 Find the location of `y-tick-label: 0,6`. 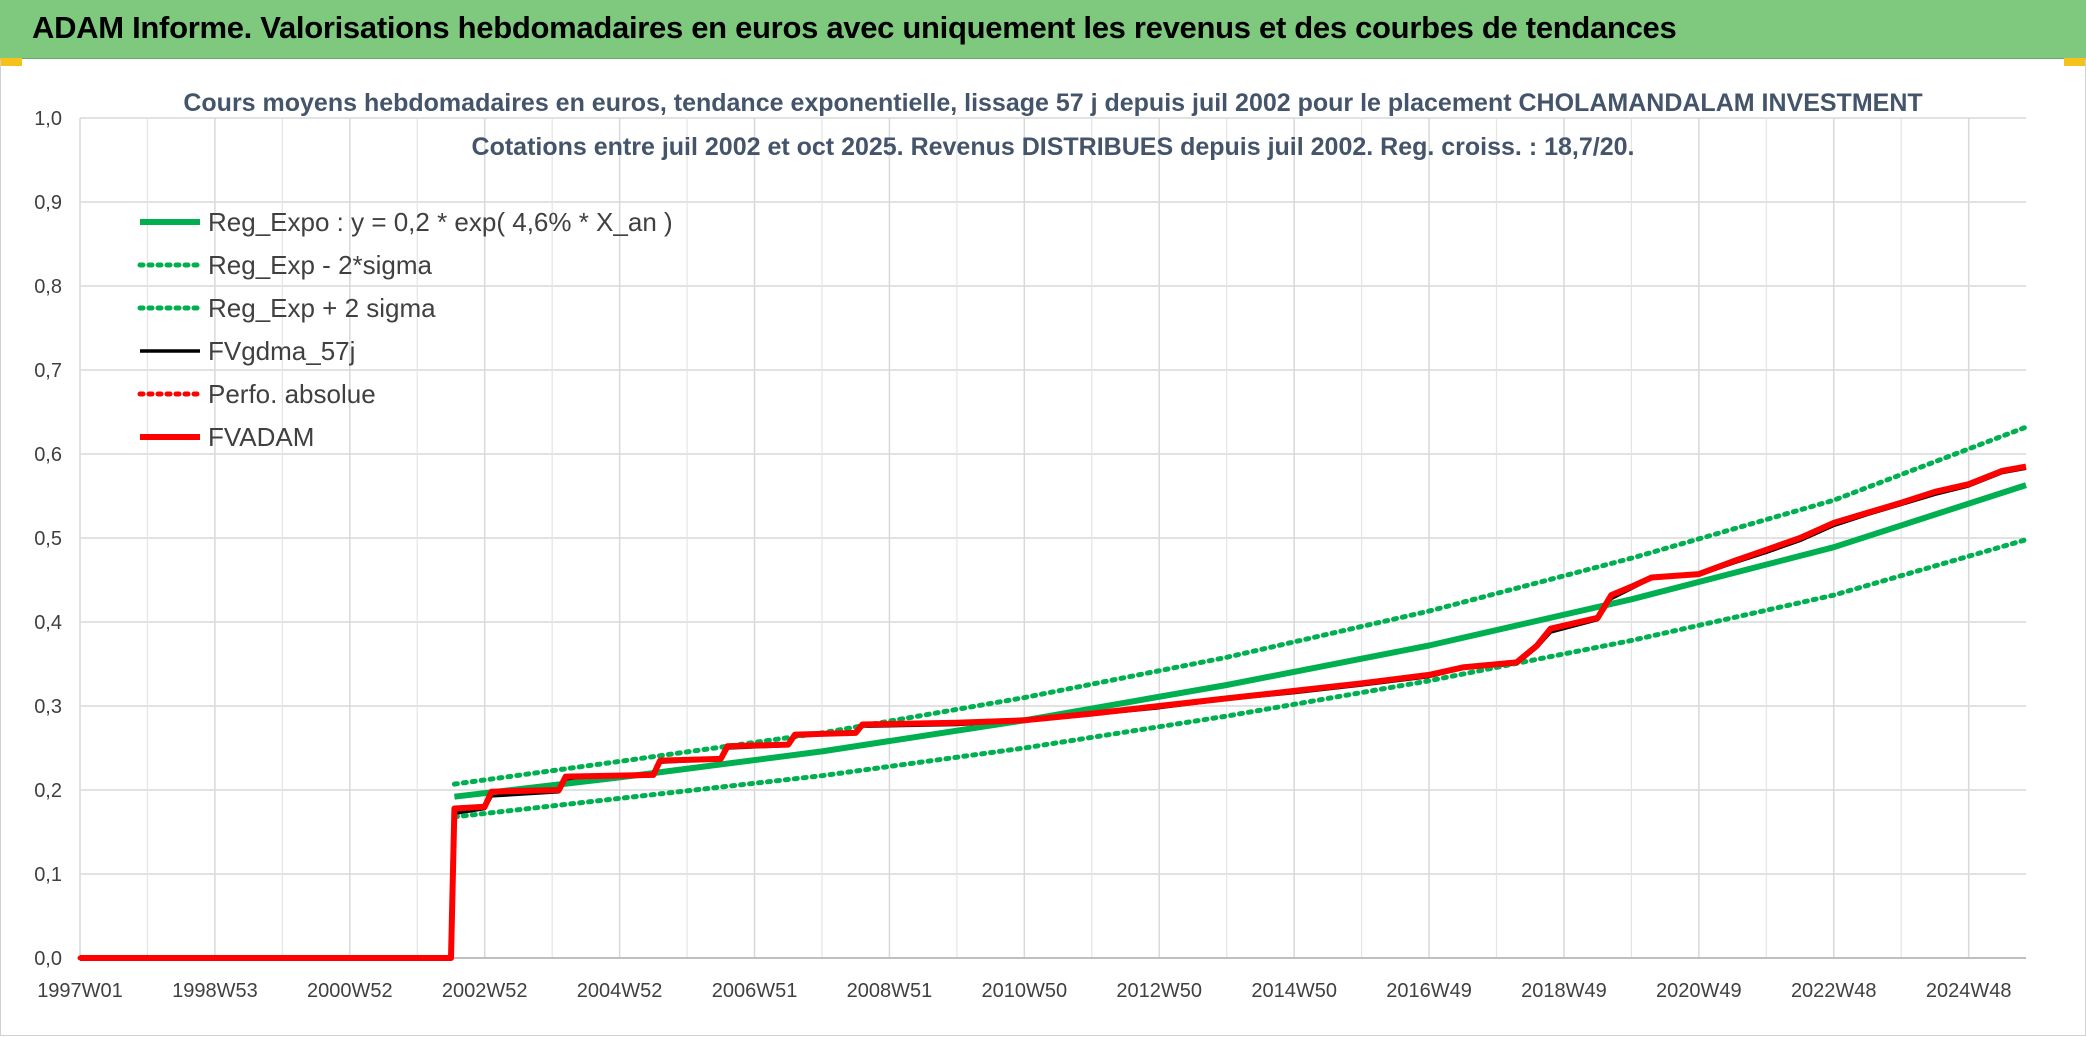

y-tick-label: 0,6 is located at coordinates (48, 455).